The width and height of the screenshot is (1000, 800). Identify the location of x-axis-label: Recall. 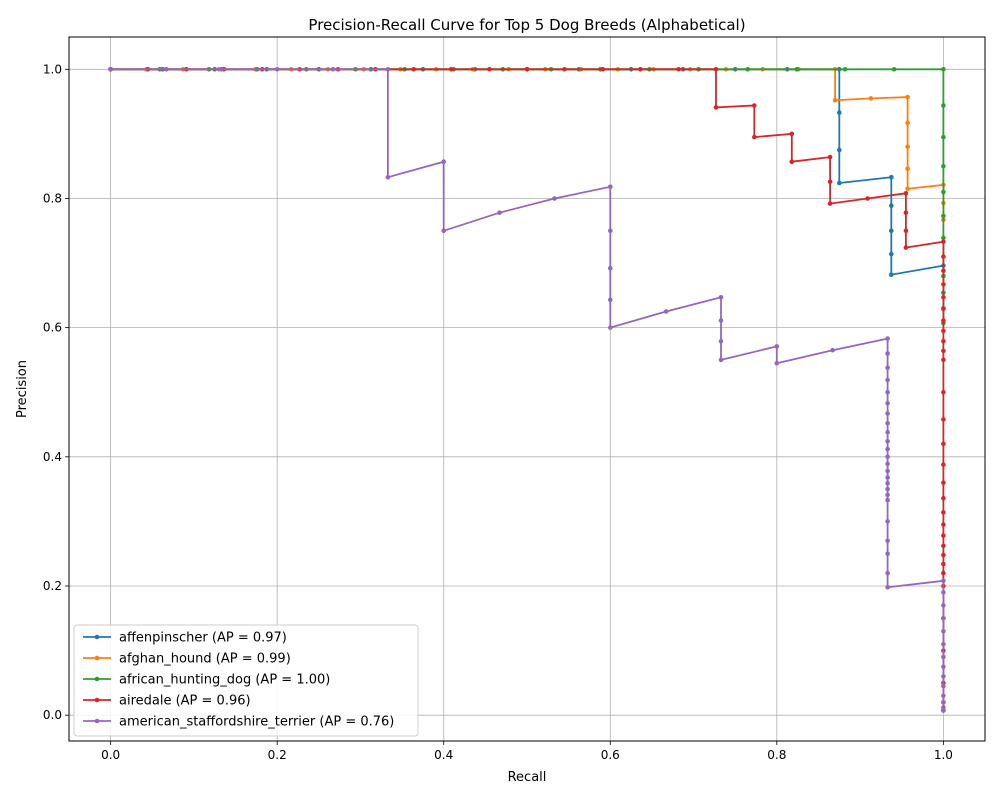
(527, 777).